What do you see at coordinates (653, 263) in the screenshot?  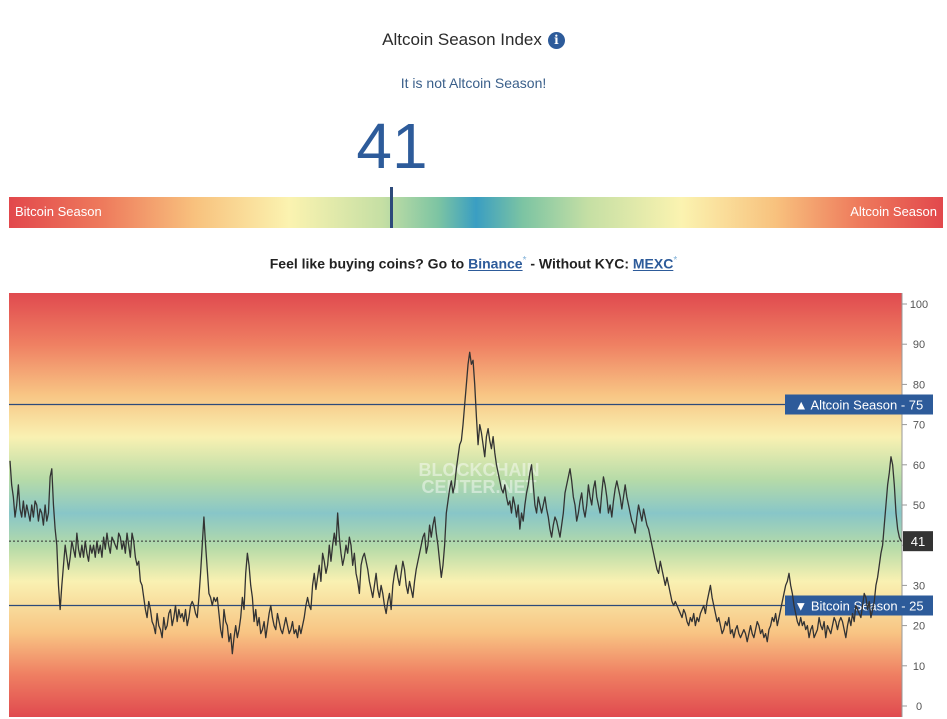 I see `mexc-link: MEXC` at bounding box center [653, 263].